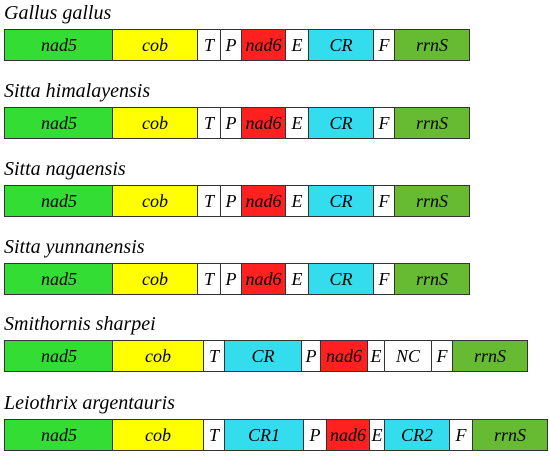 The width and height of the screenshot is (550, 460). I want to click on species-name: Gallus gallus, so click(58, 13).